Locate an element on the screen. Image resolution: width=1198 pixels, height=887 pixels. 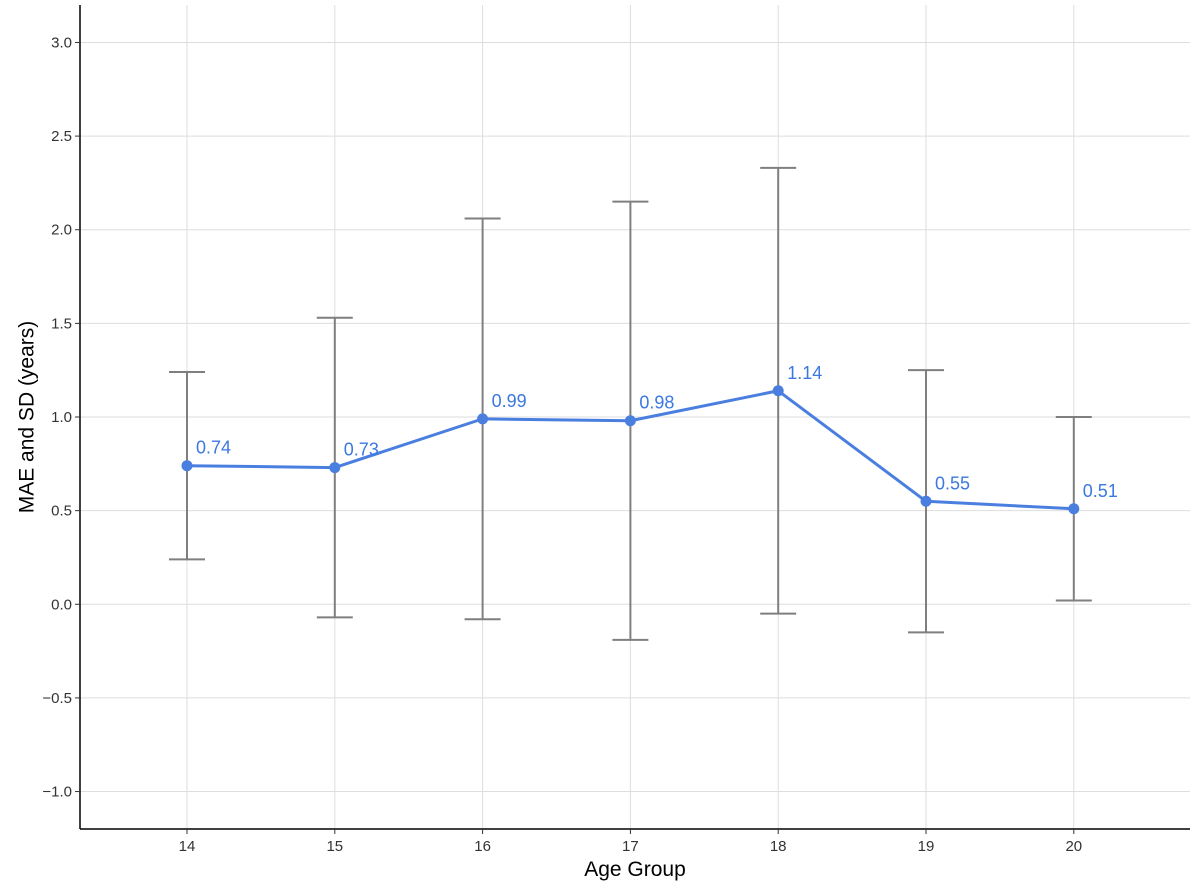
x-axis-title: Age Group is located at coordinates (635, 869).